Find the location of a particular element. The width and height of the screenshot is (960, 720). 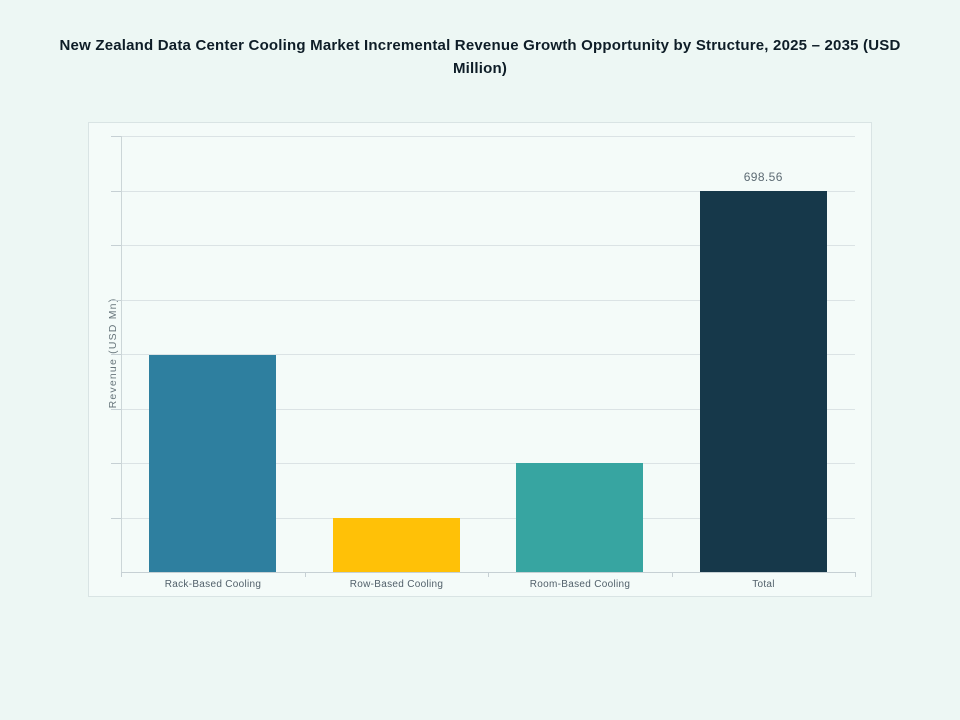

bar-value-label: 698.56 is located at coordinates (763, 177).